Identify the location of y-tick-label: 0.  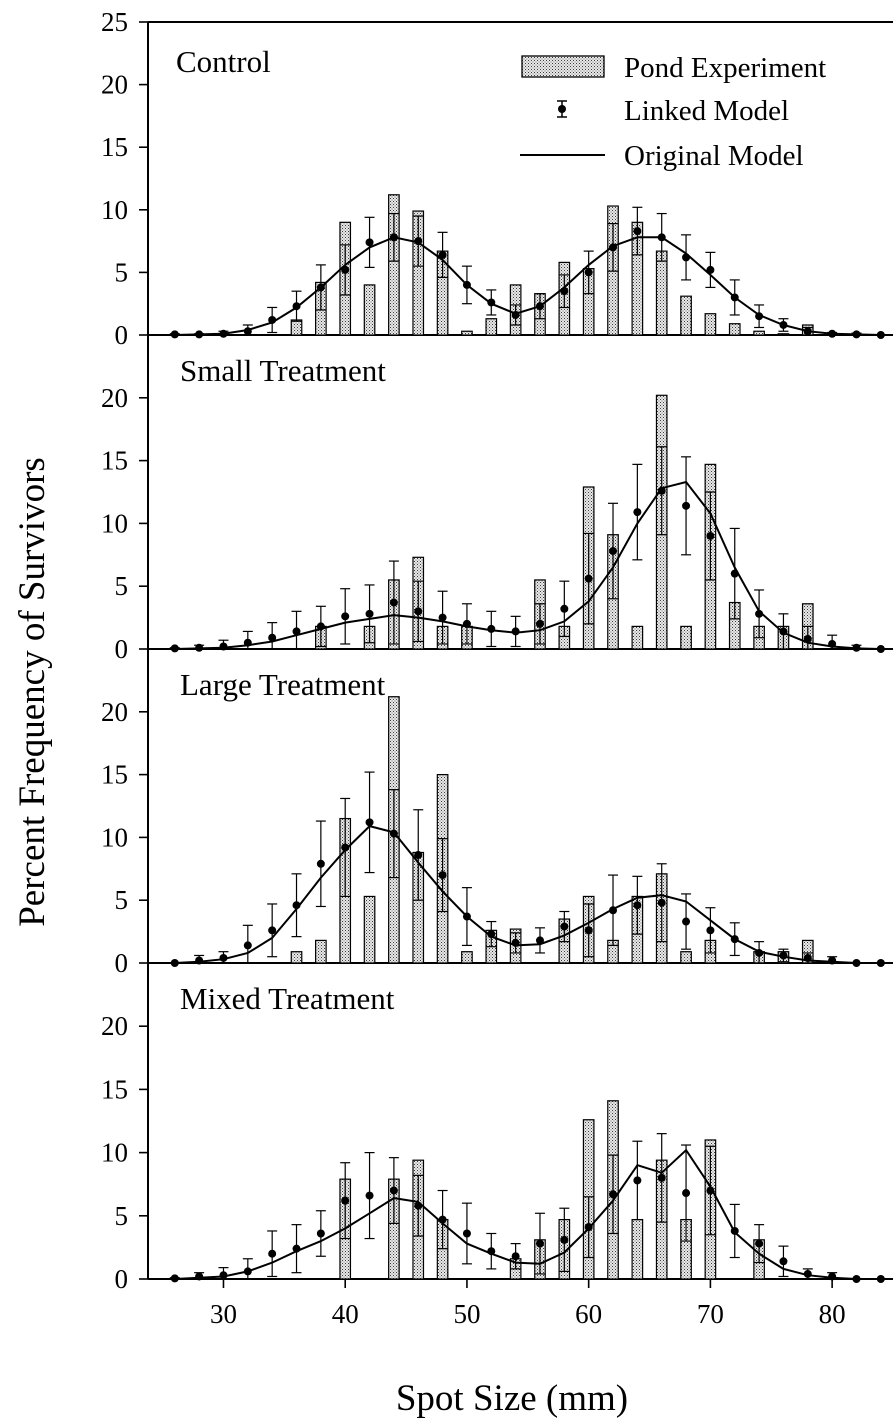
(122, 335).